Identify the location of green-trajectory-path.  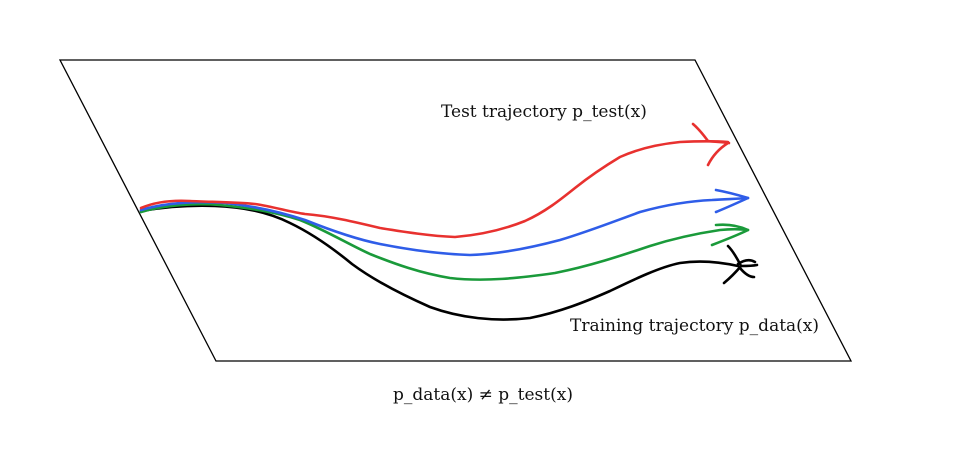
(444, 241).